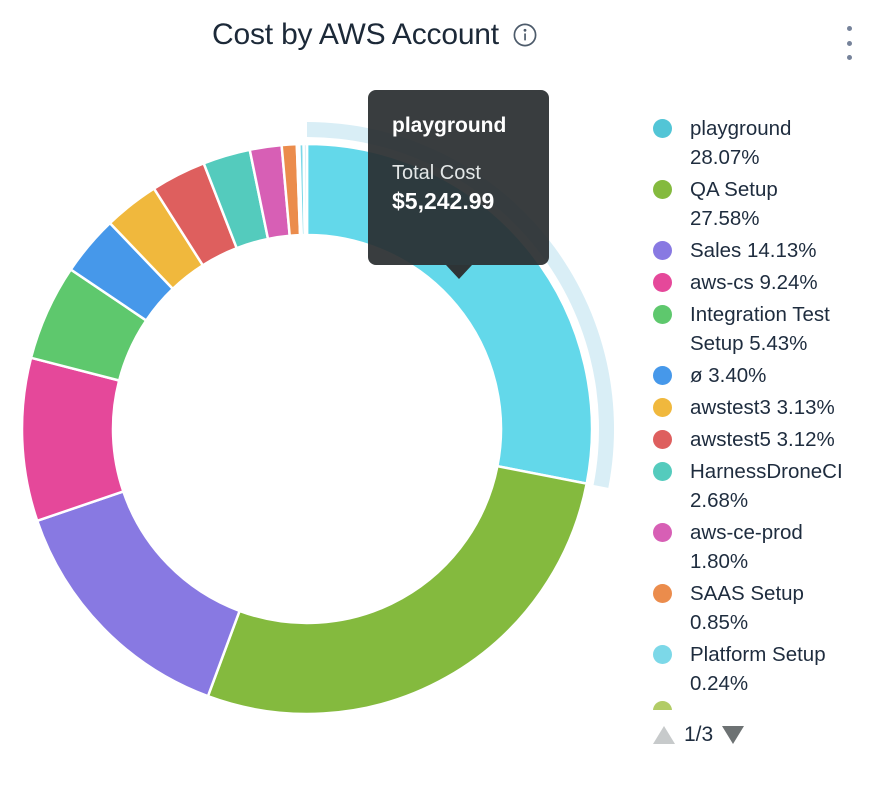 This screenshot has height=786, width=888. I want to click on tooltip-series-name: playground, so click(449, 125).